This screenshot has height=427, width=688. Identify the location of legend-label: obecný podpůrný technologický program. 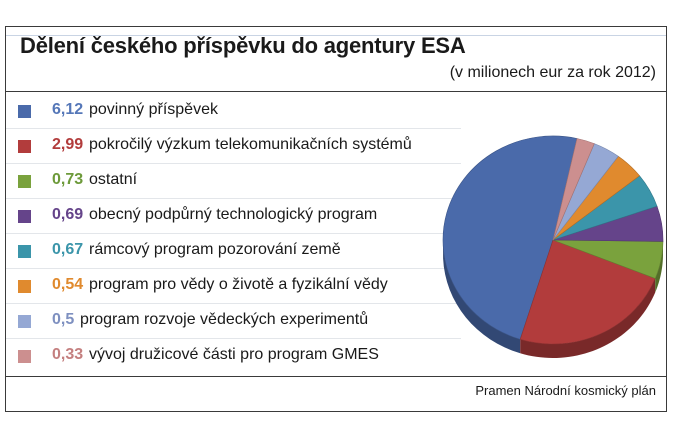
(233, 214).